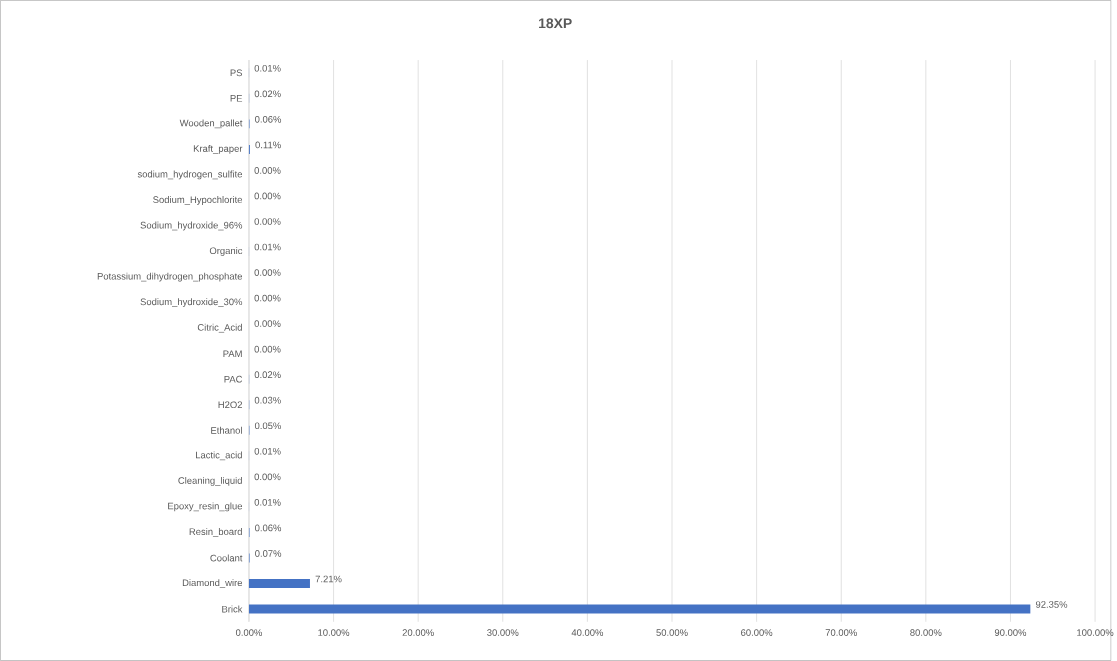 The image size is (1117, 661). Describe the element at coordinates (233, 379) in the screenshot. I see `y-tick-label: PAC` at that location.